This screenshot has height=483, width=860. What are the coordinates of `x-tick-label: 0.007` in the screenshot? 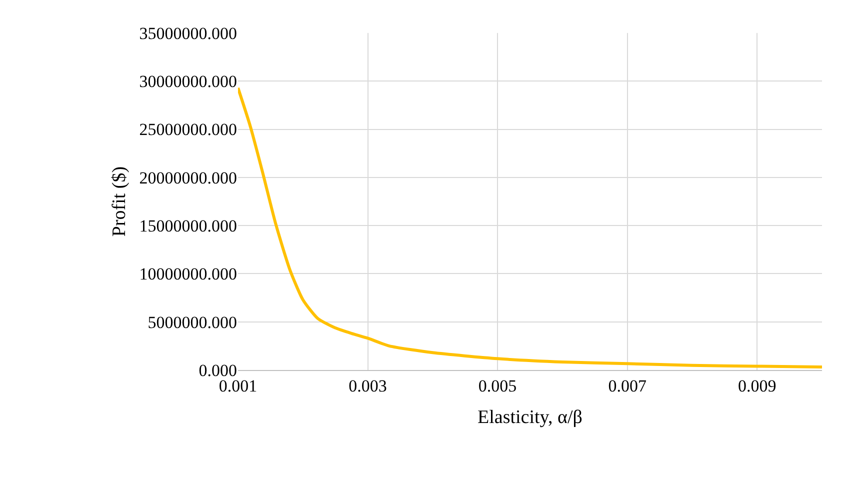 It's located at (627, 386).